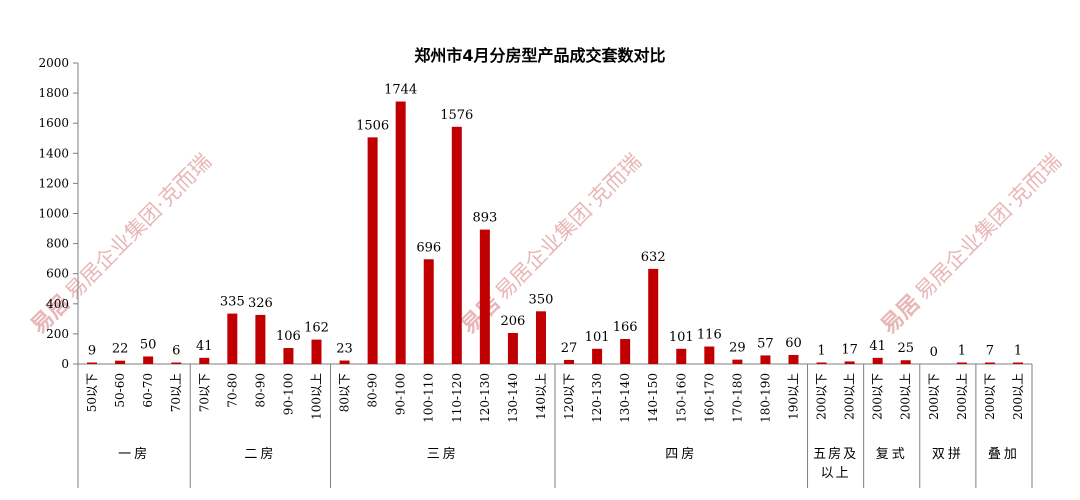 The width and height of the screenshot is (1080, 500). What do you see at coordinates (232, 302) in the screenshot?
I see `data-label: 335` at bounding box center [232, 302].